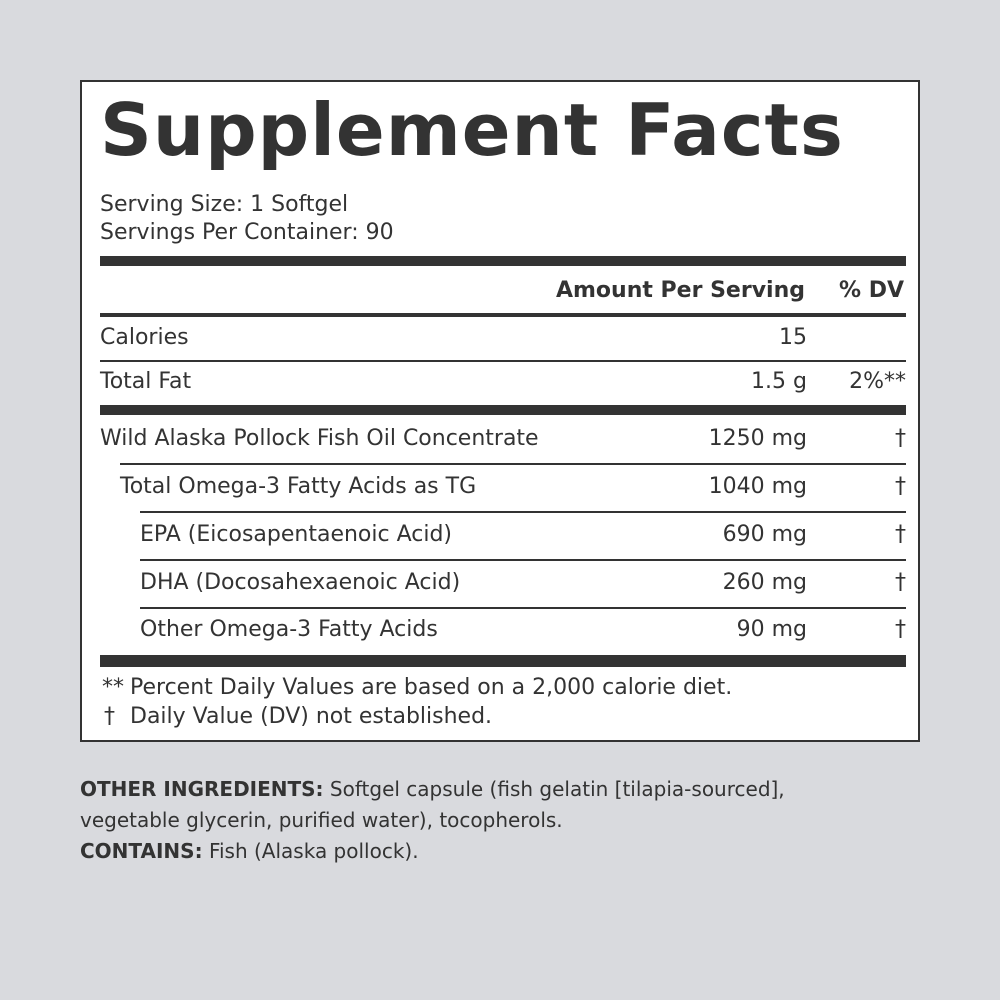 The image size is (1000, 1000). Describe the element at coordinates (771, 629) in the screenshot. I see `nutrient-amount: 90 mg` at that location.